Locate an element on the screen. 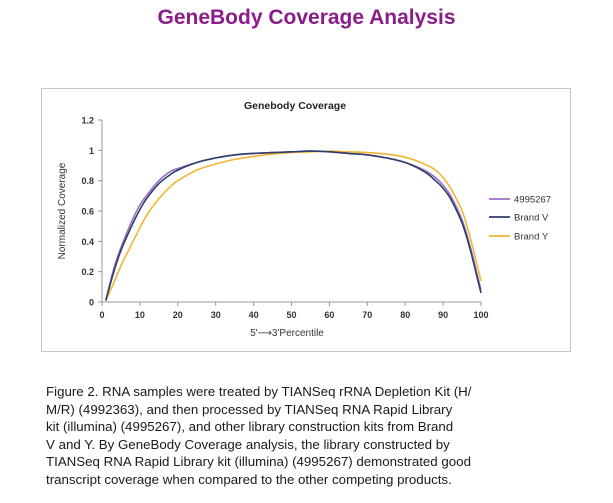 This screenshot has width=613, height=503. y-tick-label: 0.6 is located at coordinates (87, 212).